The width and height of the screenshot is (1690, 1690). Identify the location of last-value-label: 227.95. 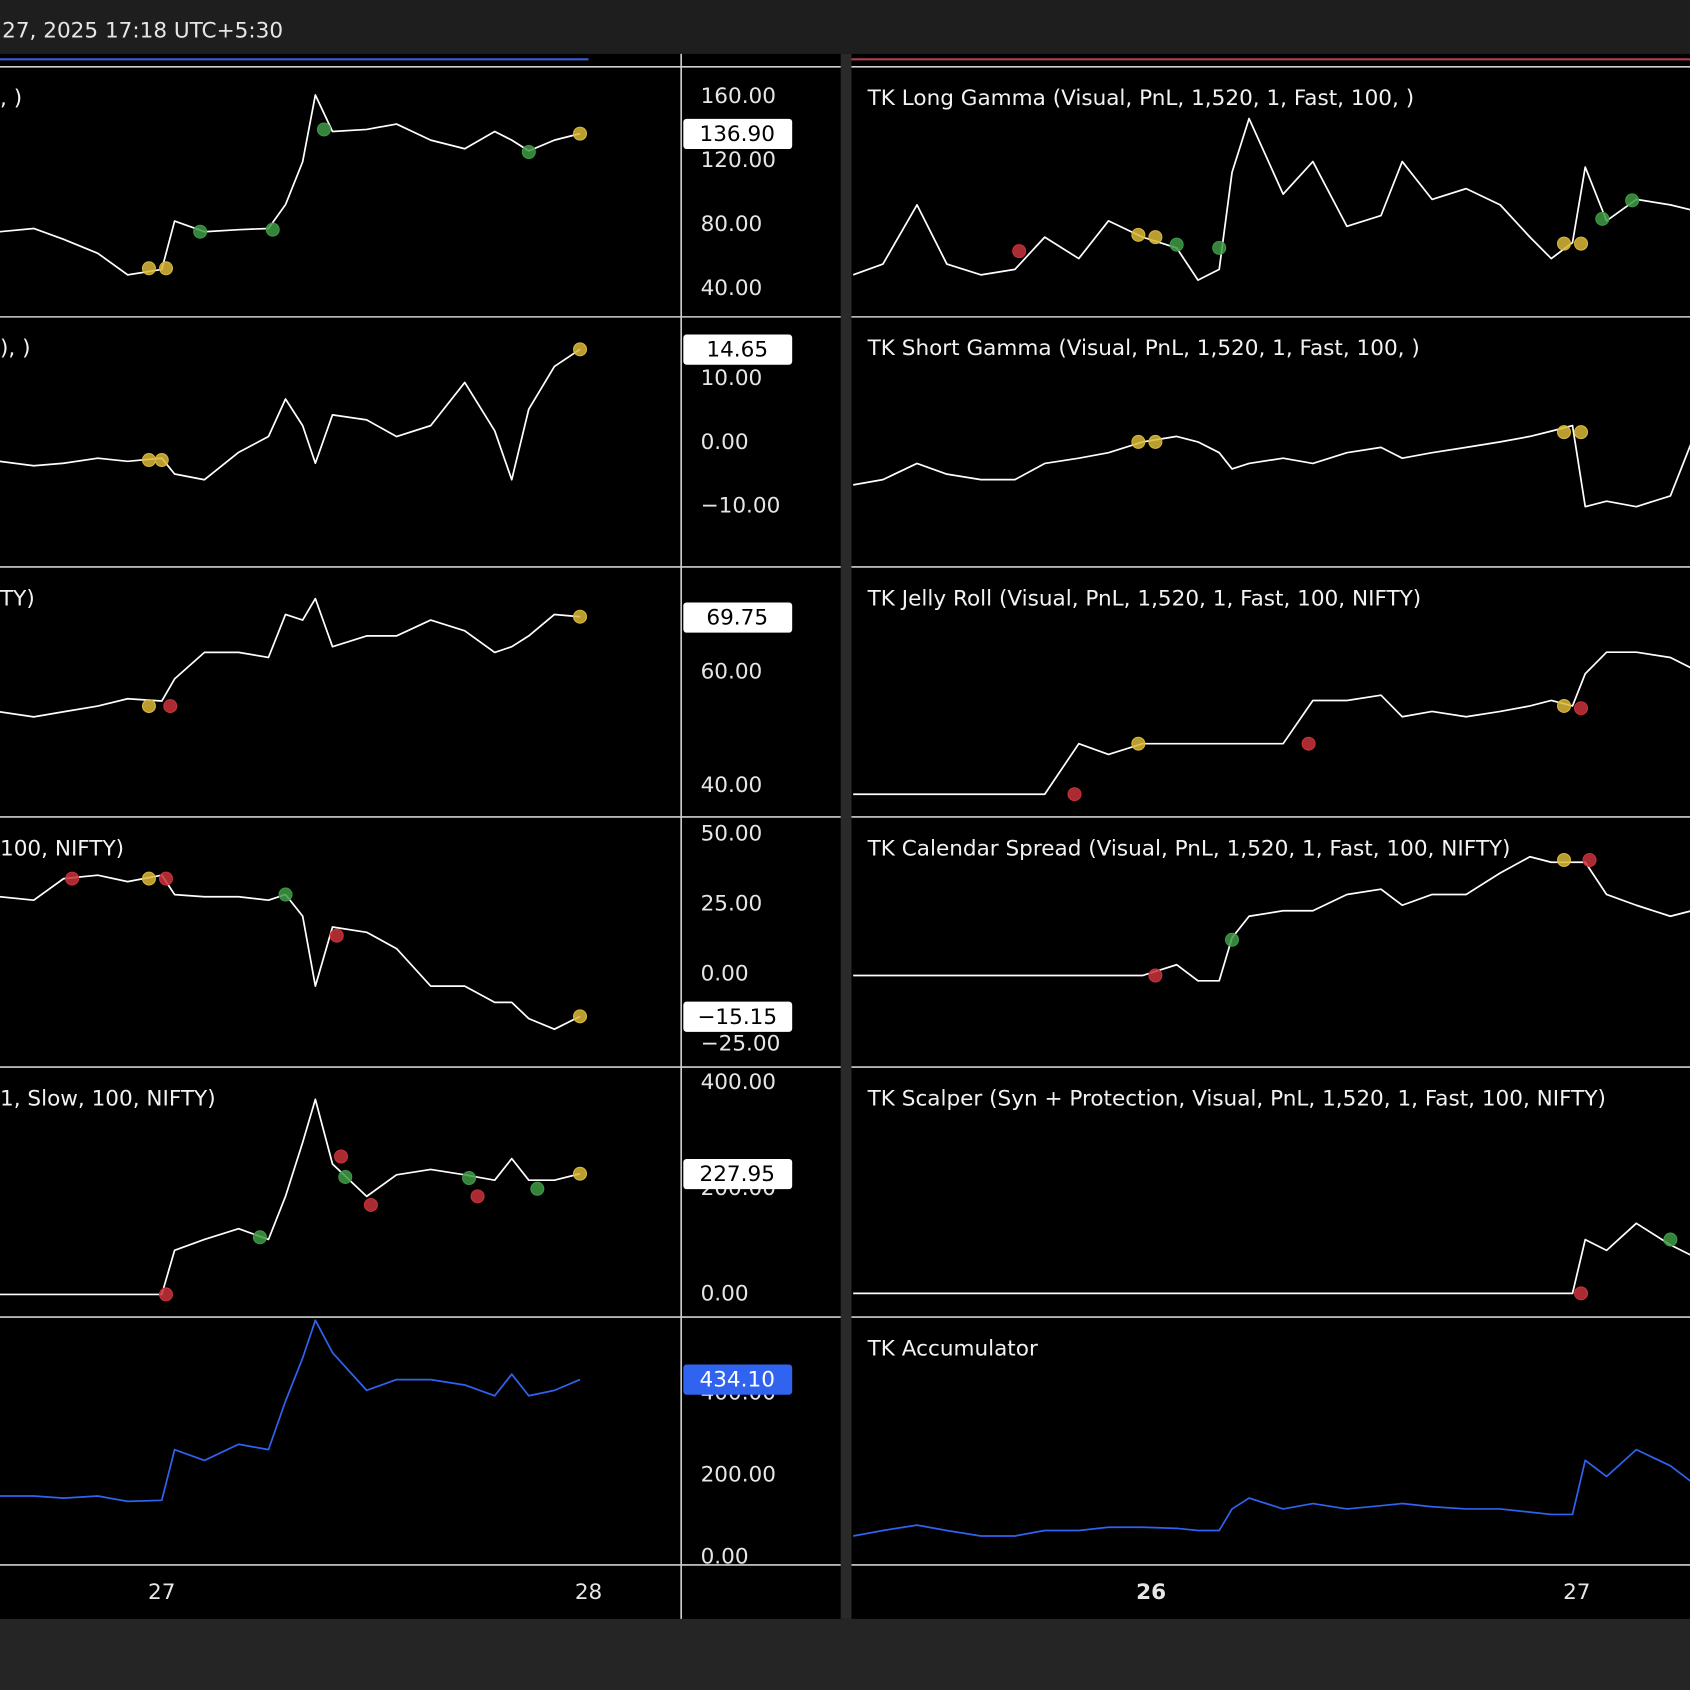
(737, 1174).